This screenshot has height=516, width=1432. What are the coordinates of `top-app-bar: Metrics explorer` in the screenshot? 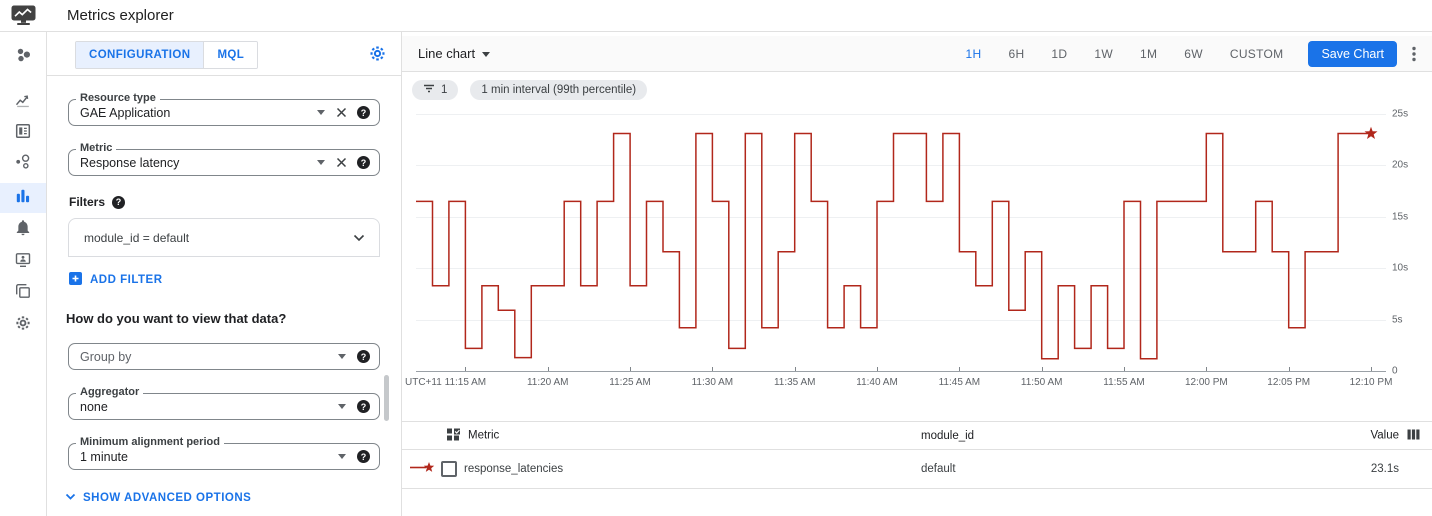 It's located at (716, 16).